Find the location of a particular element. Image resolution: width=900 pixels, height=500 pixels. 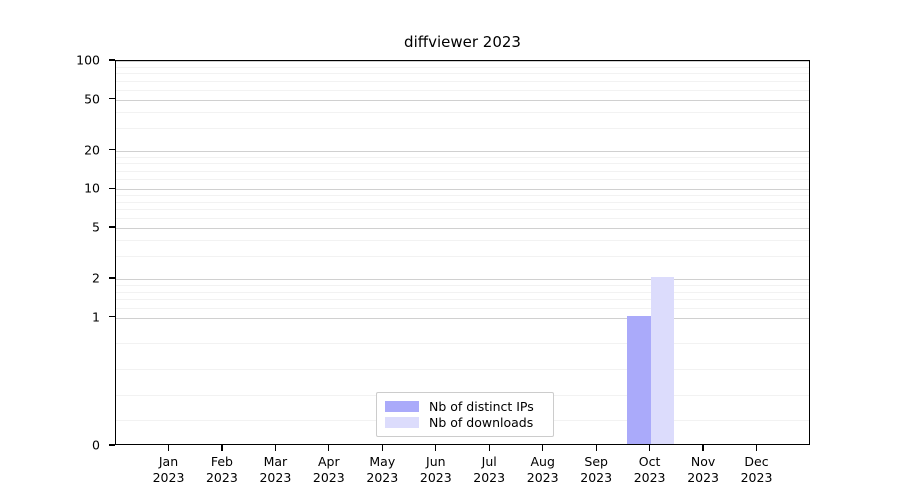

x-tick-label: Jan 2023 is located at coordinates (169, 469).